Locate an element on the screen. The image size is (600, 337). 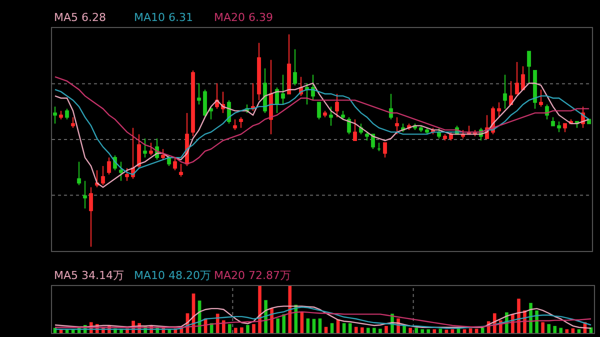
text: MA5 6.28 is located at coordinates (80, 17).